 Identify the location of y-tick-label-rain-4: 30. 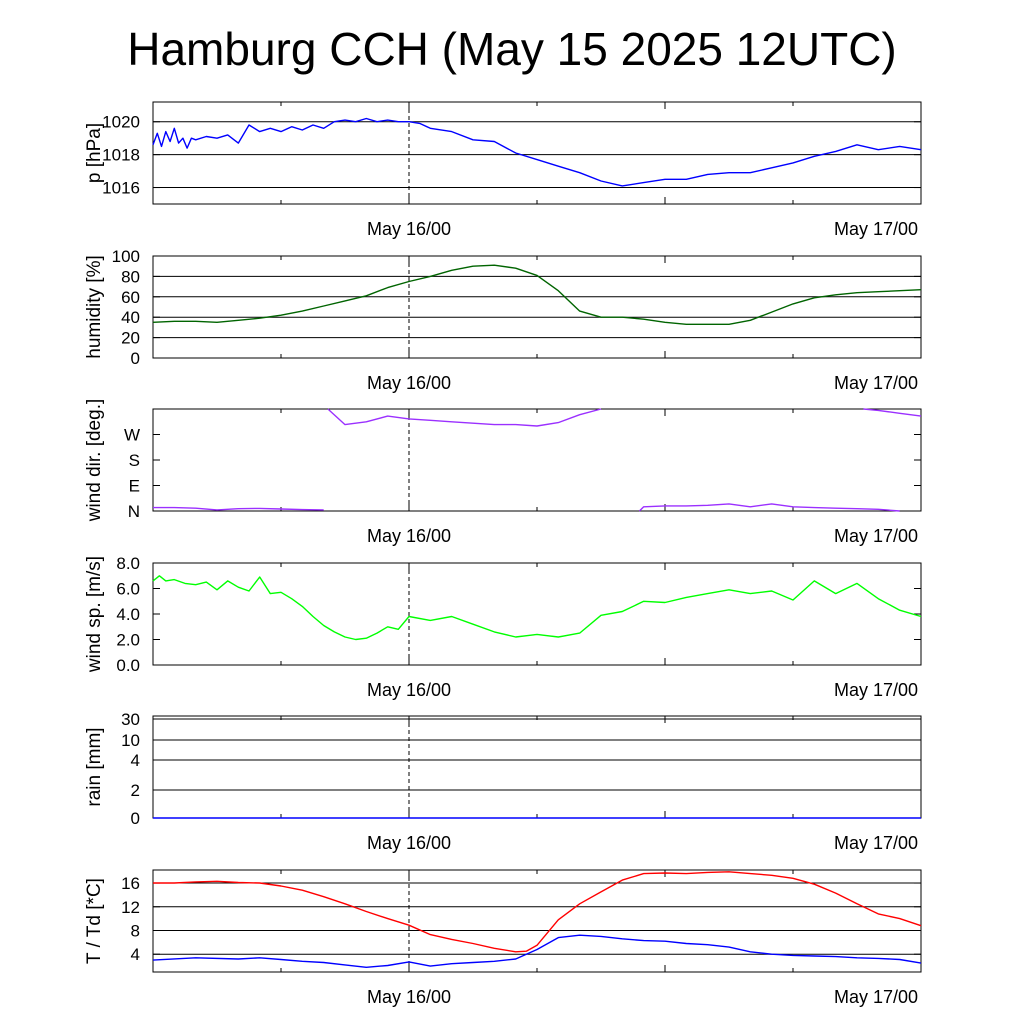
(130, 719).